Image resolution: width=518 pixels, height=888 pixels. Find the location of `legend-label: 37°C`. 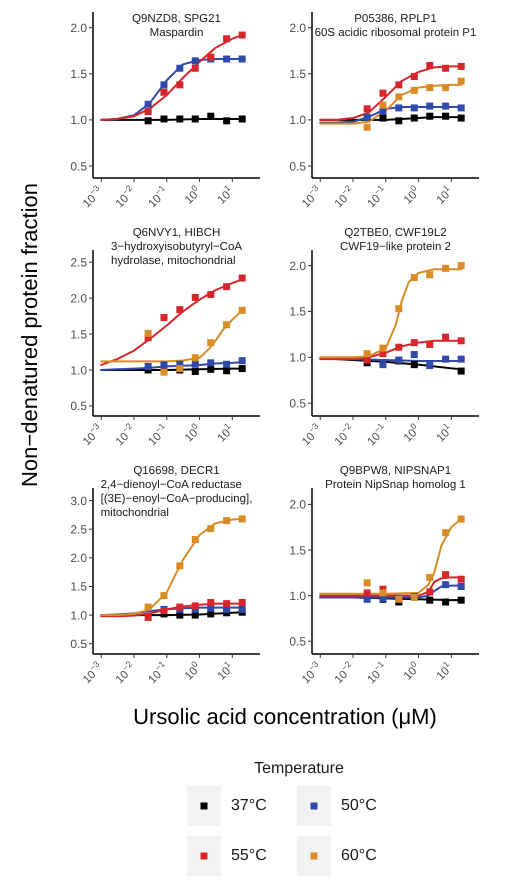

legend-label: 37°C is located at coordinates (249, 805).